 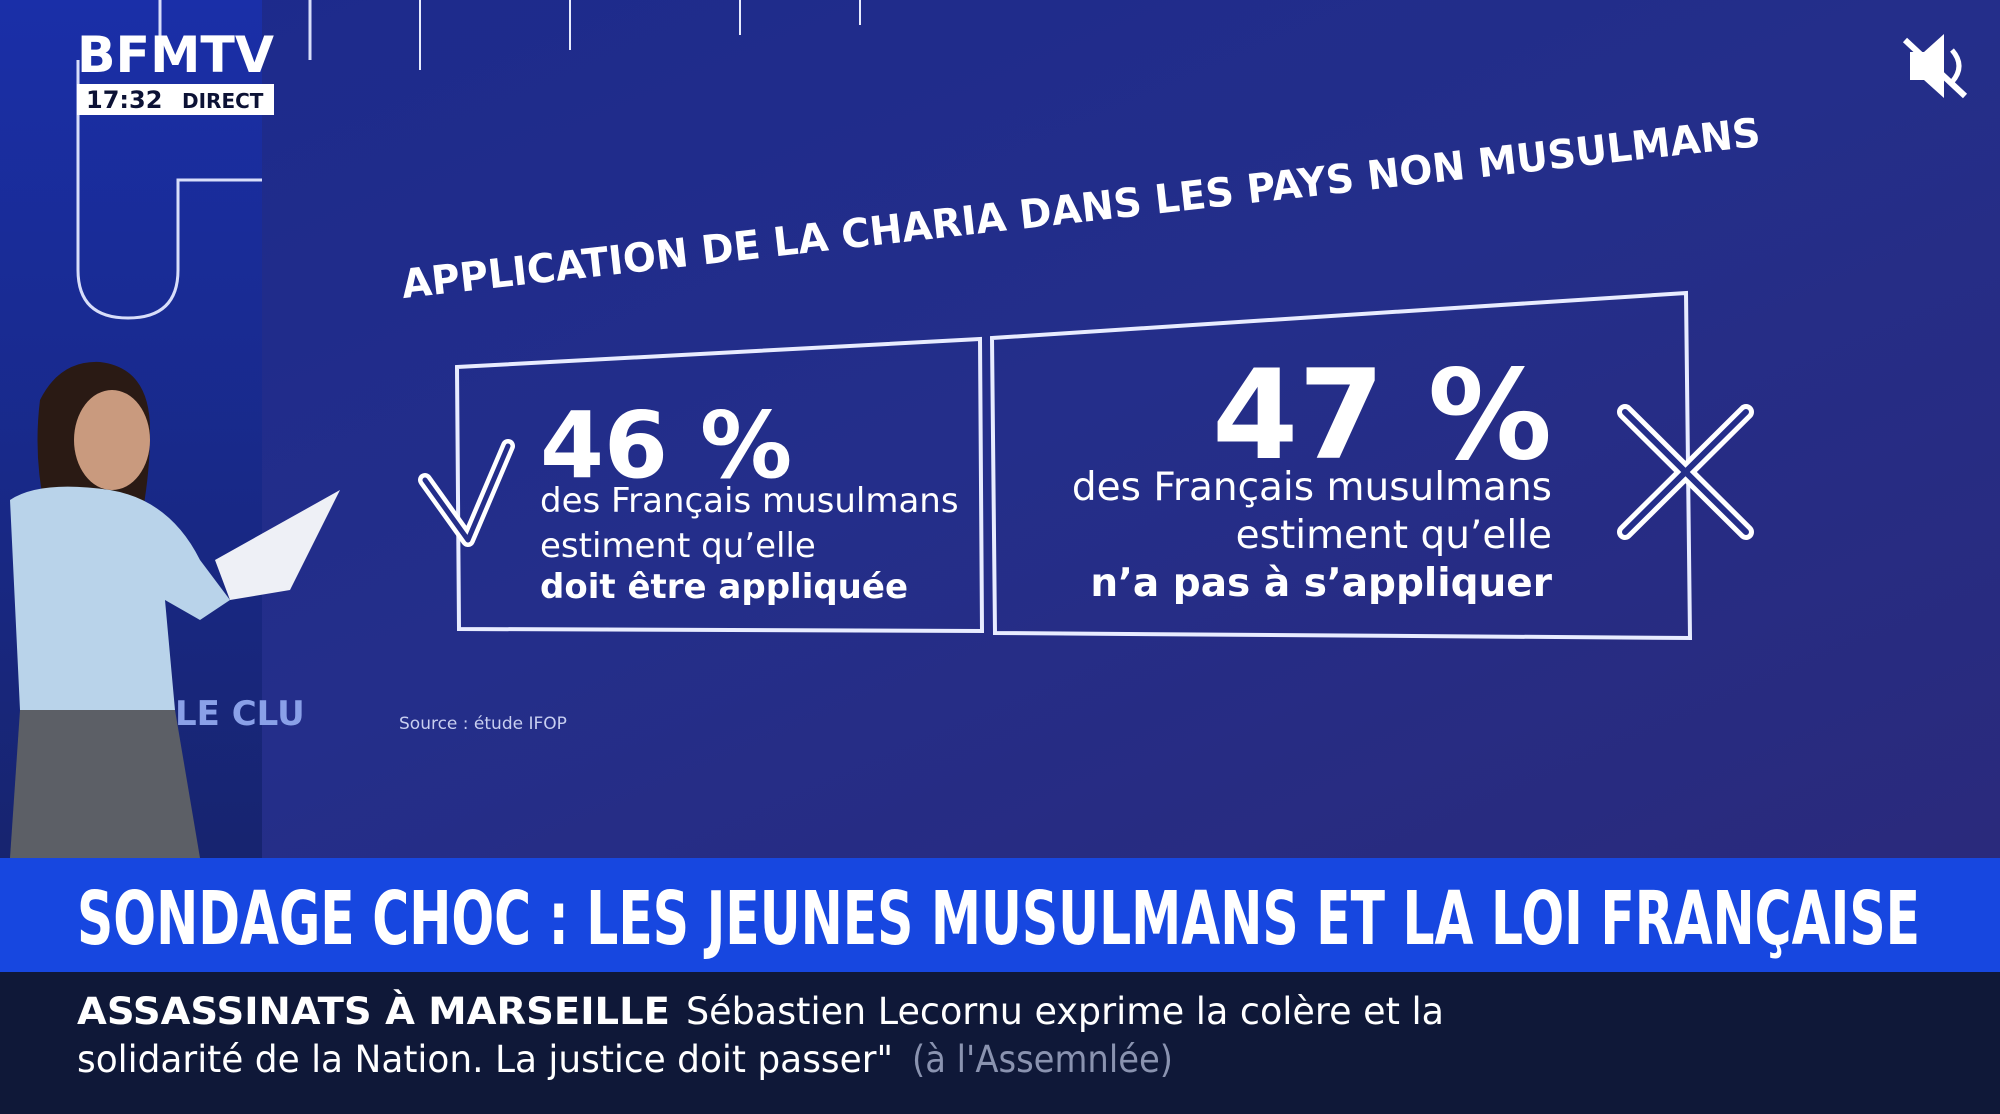 I want to click on card-text: n’a pas à s’appliquer, so click(x=1321, y=583).